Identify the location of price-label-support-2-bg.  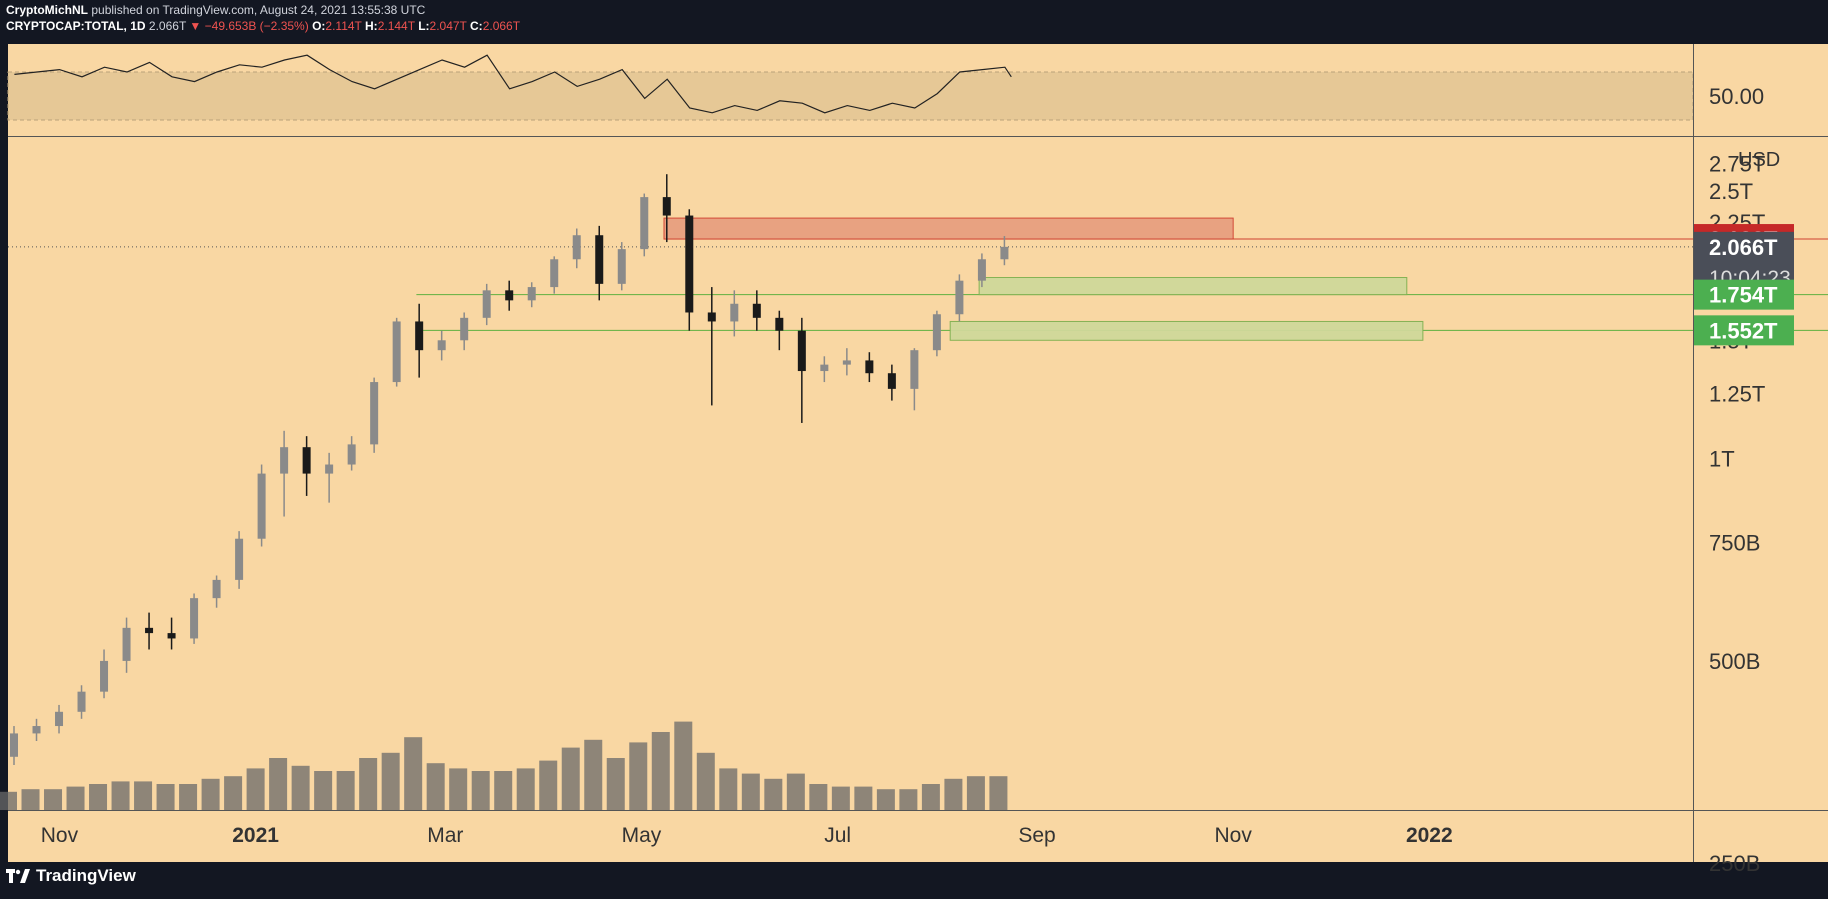
(1744, 330).